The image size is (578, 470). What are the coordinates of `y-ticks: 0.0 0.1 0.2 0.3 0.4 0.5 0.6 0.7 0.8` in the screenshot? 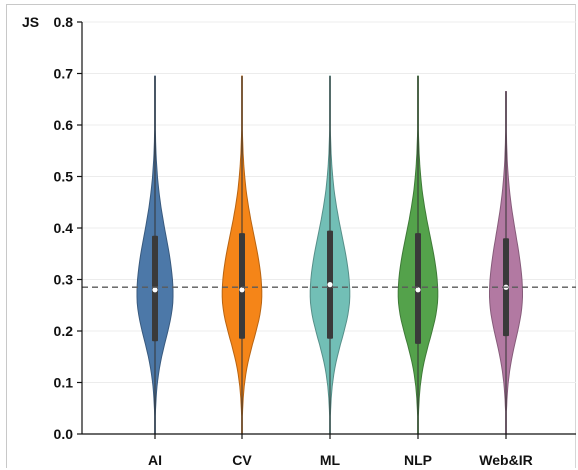 It's located at (68, 228).